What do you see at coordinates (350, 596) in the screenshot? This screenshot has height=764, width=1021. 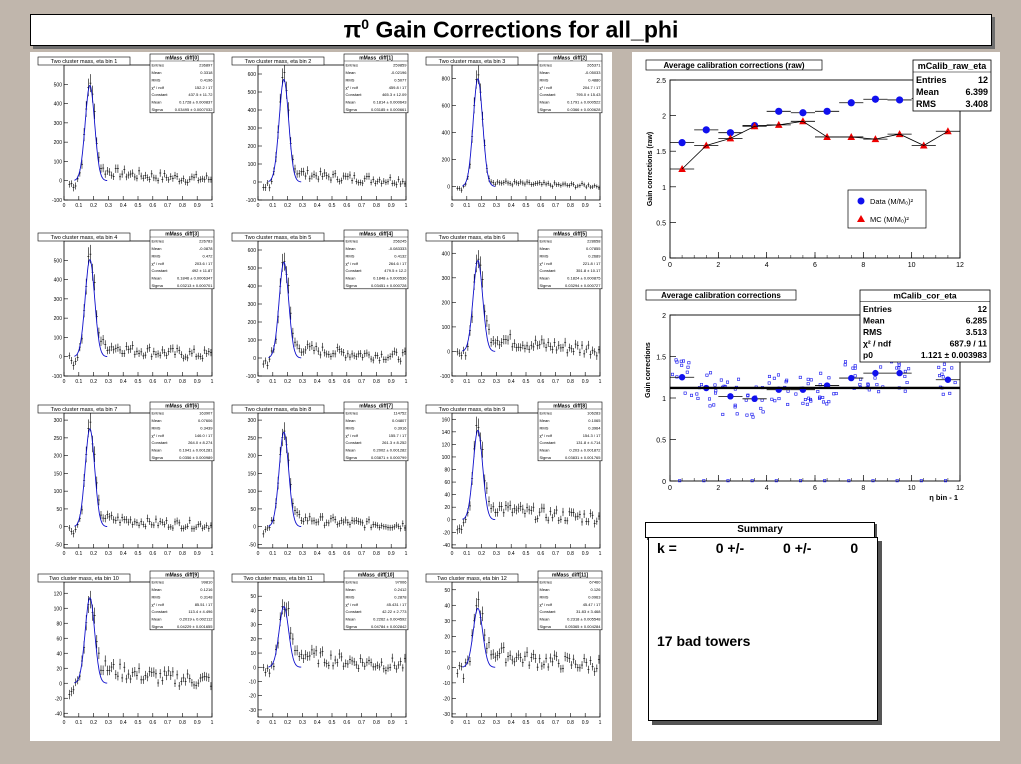 I see `stats-key: RMS` at bounding box center [350, 596].